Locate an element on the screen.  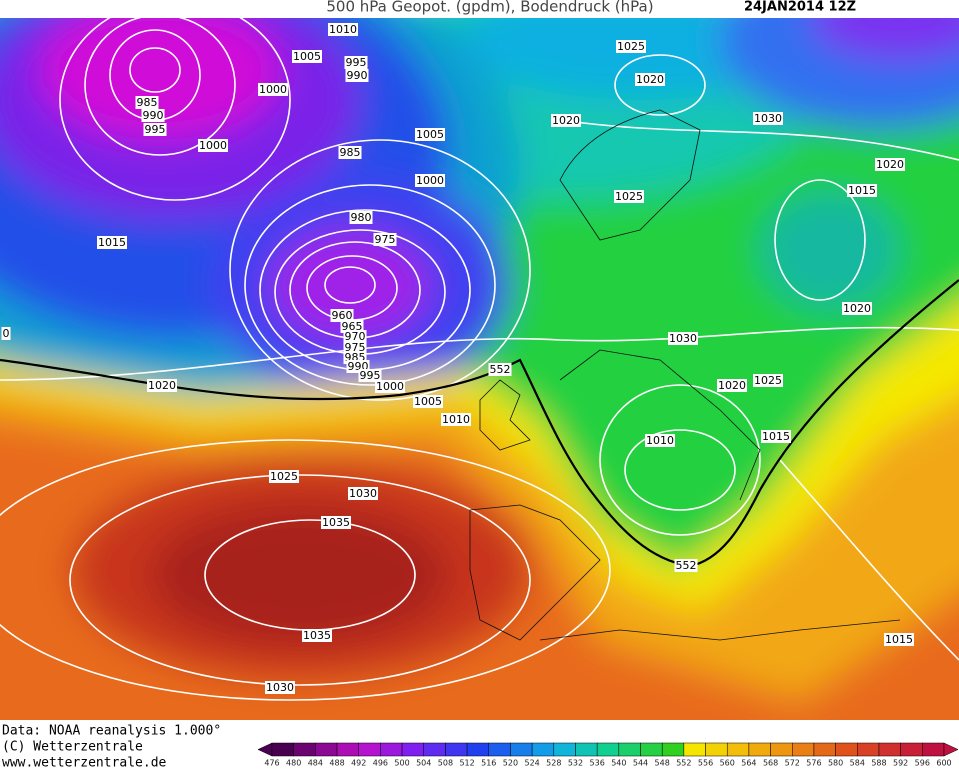
colorbar-tick-label: 576 is located at coordinates (813, 763).